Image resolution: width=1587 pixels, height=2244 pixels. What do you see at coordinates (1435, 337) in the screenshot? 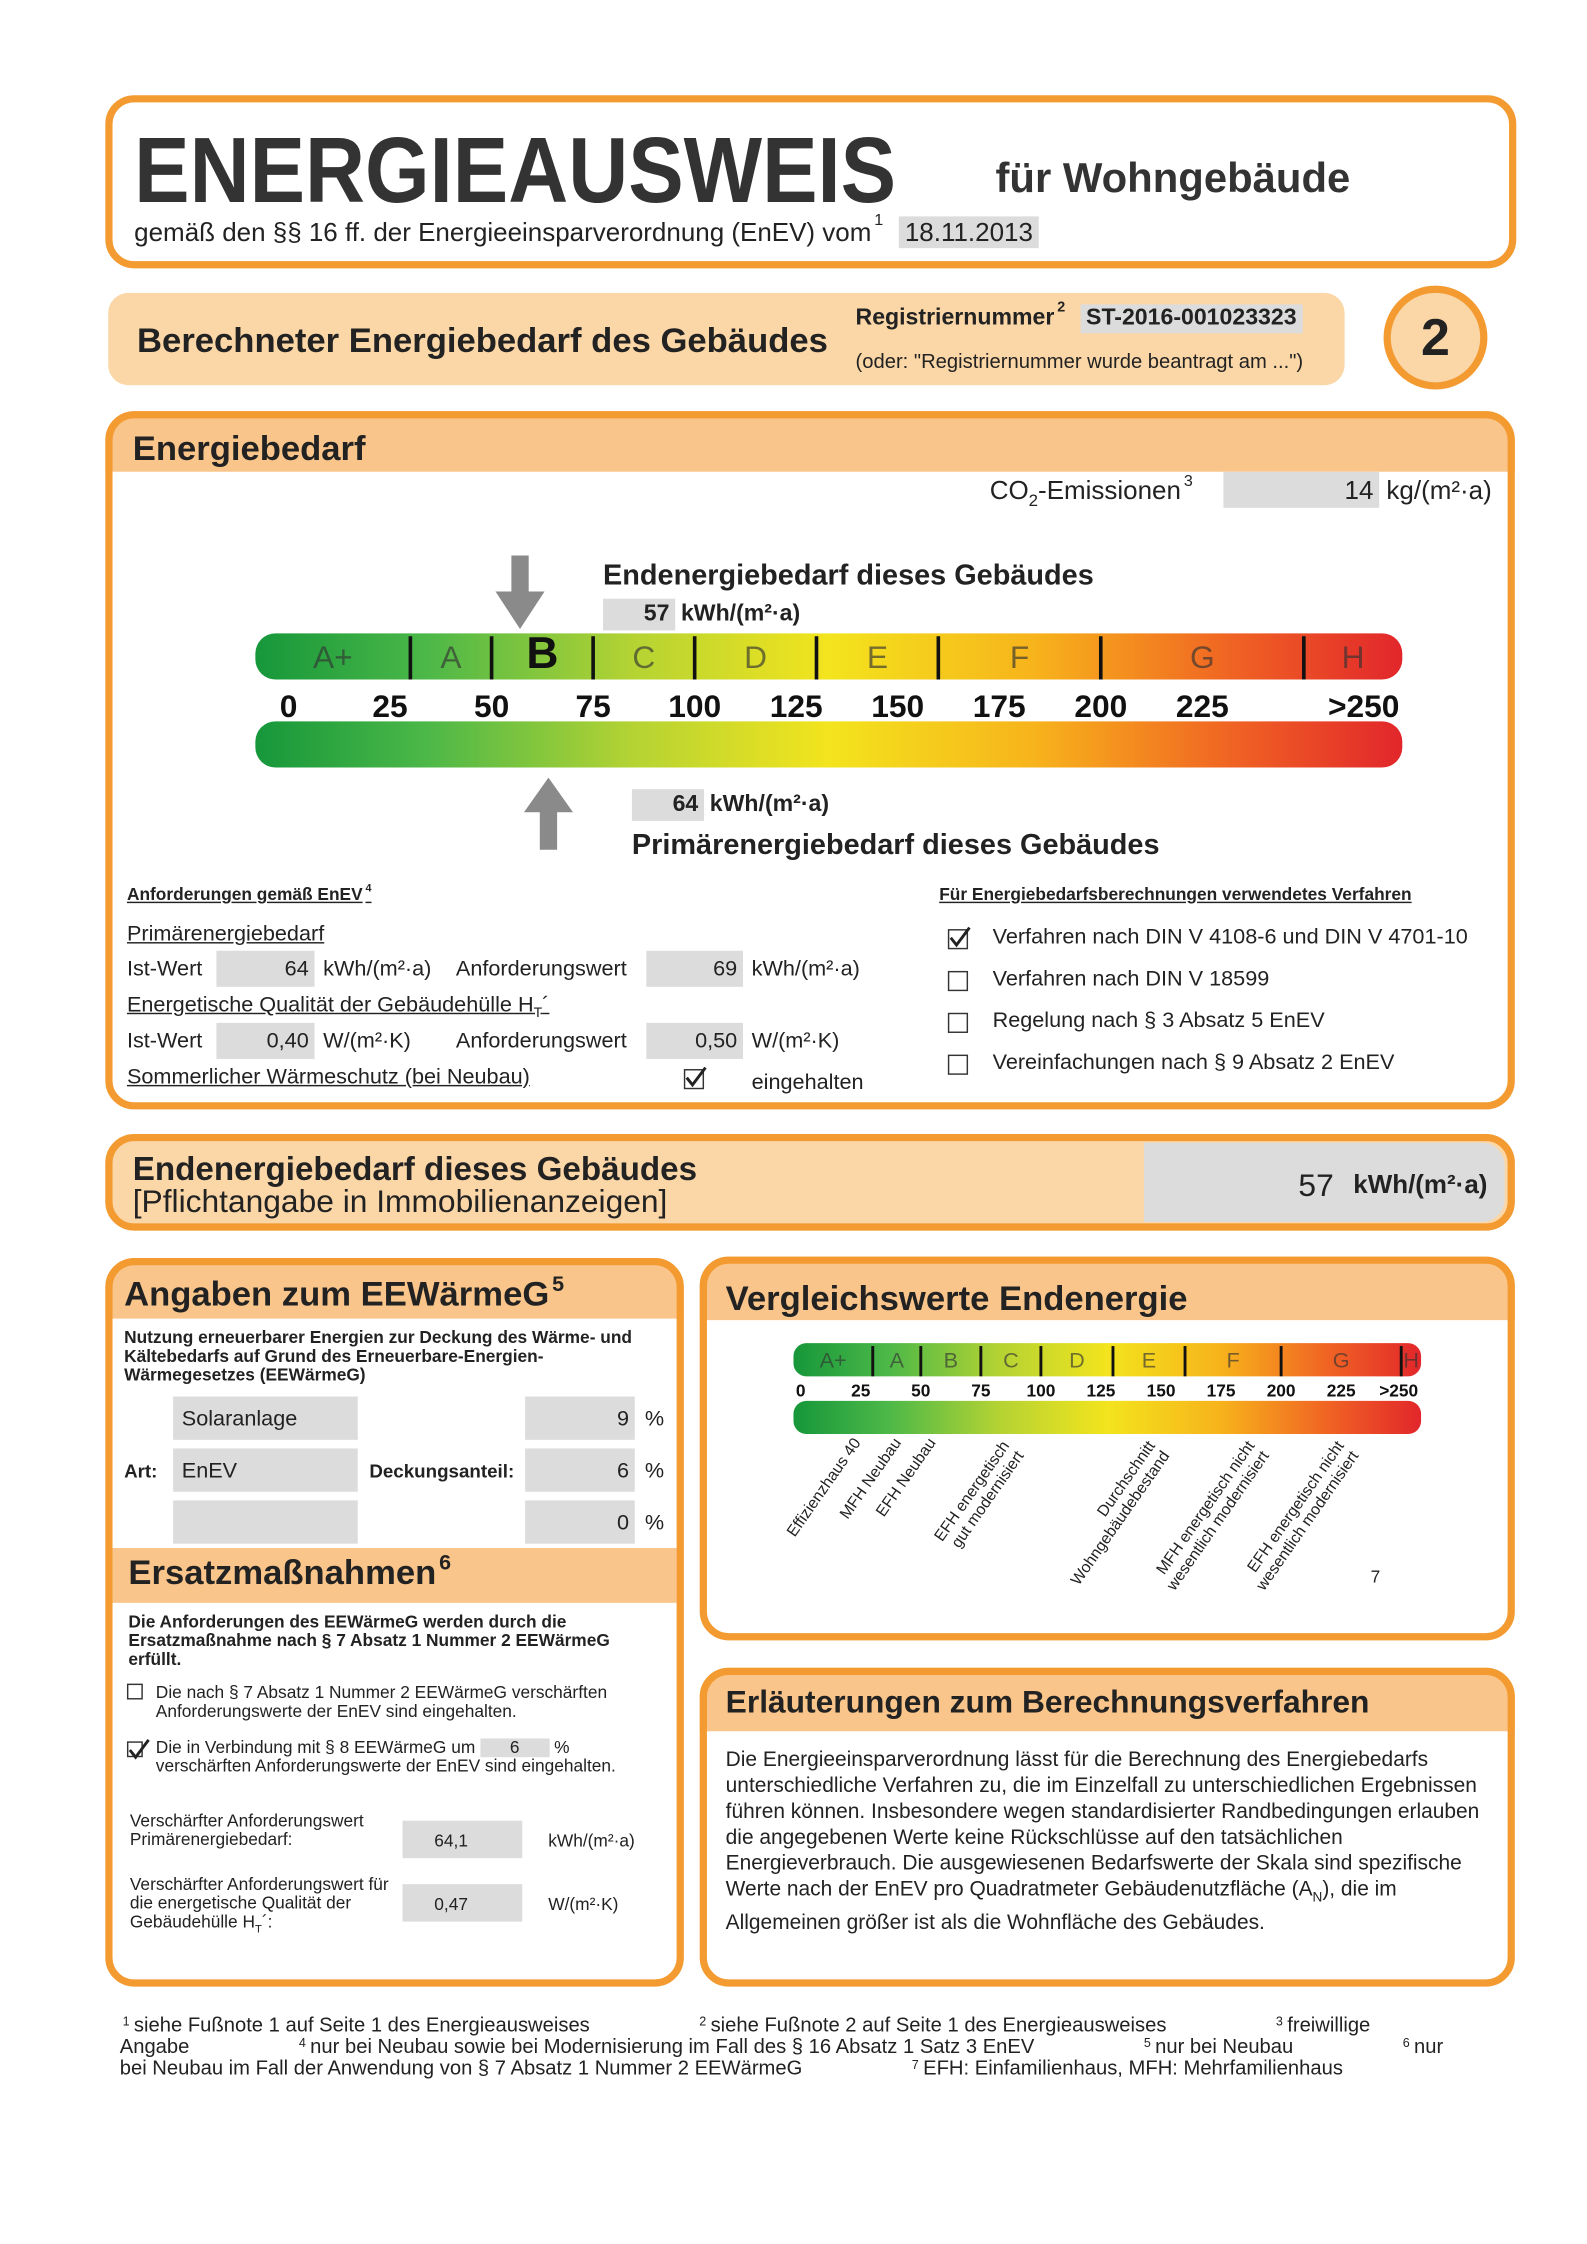
I see `page-number: 2` at bounding box center [1435, 337].